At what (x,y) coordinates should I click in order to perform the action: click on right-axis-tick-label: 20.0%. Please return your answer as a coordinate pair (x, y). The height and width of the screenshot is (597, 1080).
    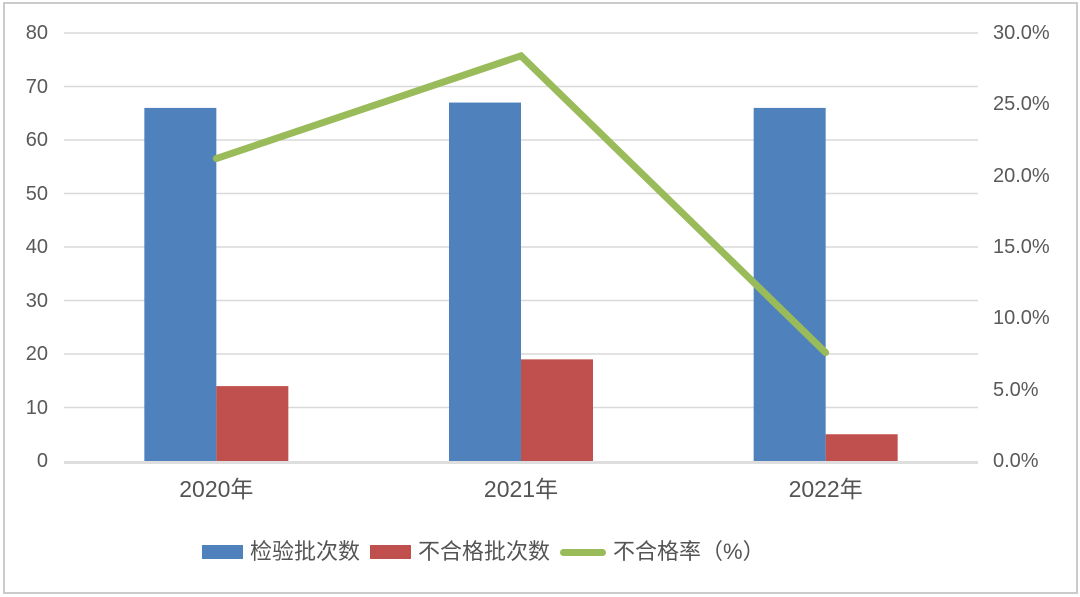
    Looking at the image, I should click on (1021, 175).